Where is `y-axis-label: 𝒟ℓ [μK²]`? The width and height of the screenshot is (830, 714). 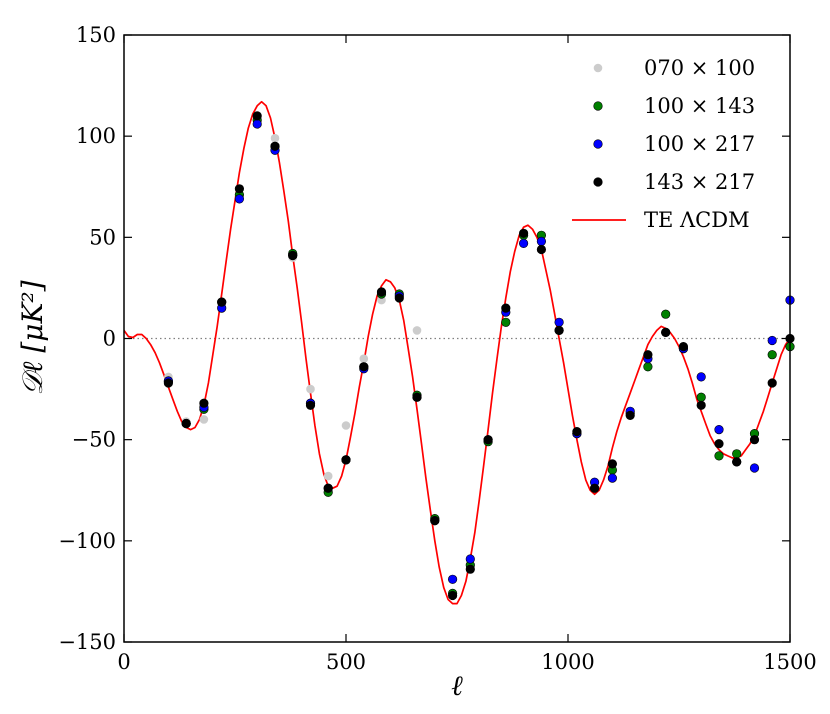
y-axis-label: 𝒟ℓ [μK²] is located at coordinates (32, 337).